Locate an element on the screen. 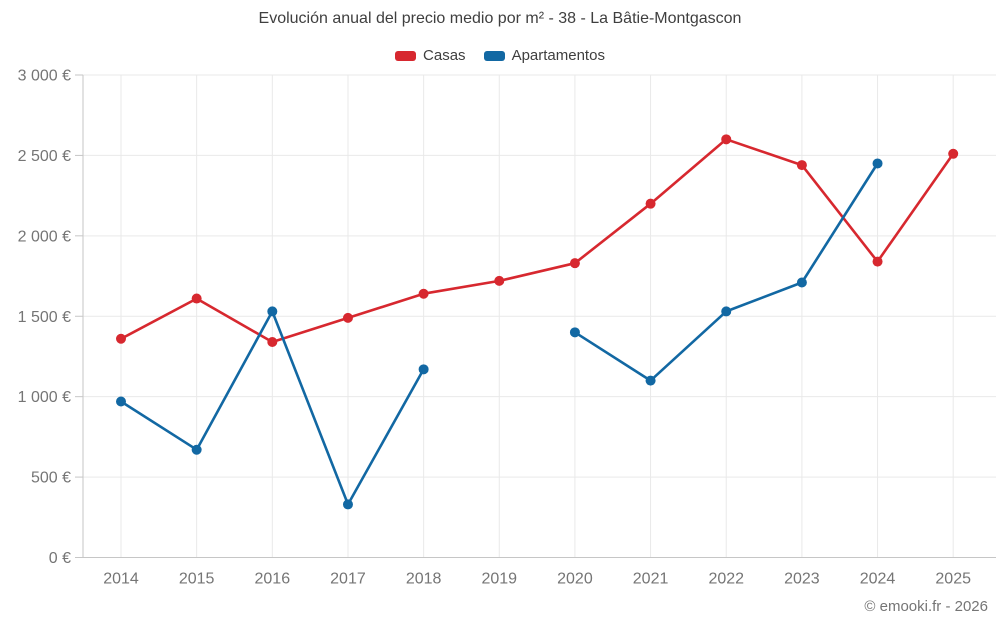 Image resolution: width=1000 pixels, height=625 pixels. data-point-casas-2015 is located at coordinates (196, 298).